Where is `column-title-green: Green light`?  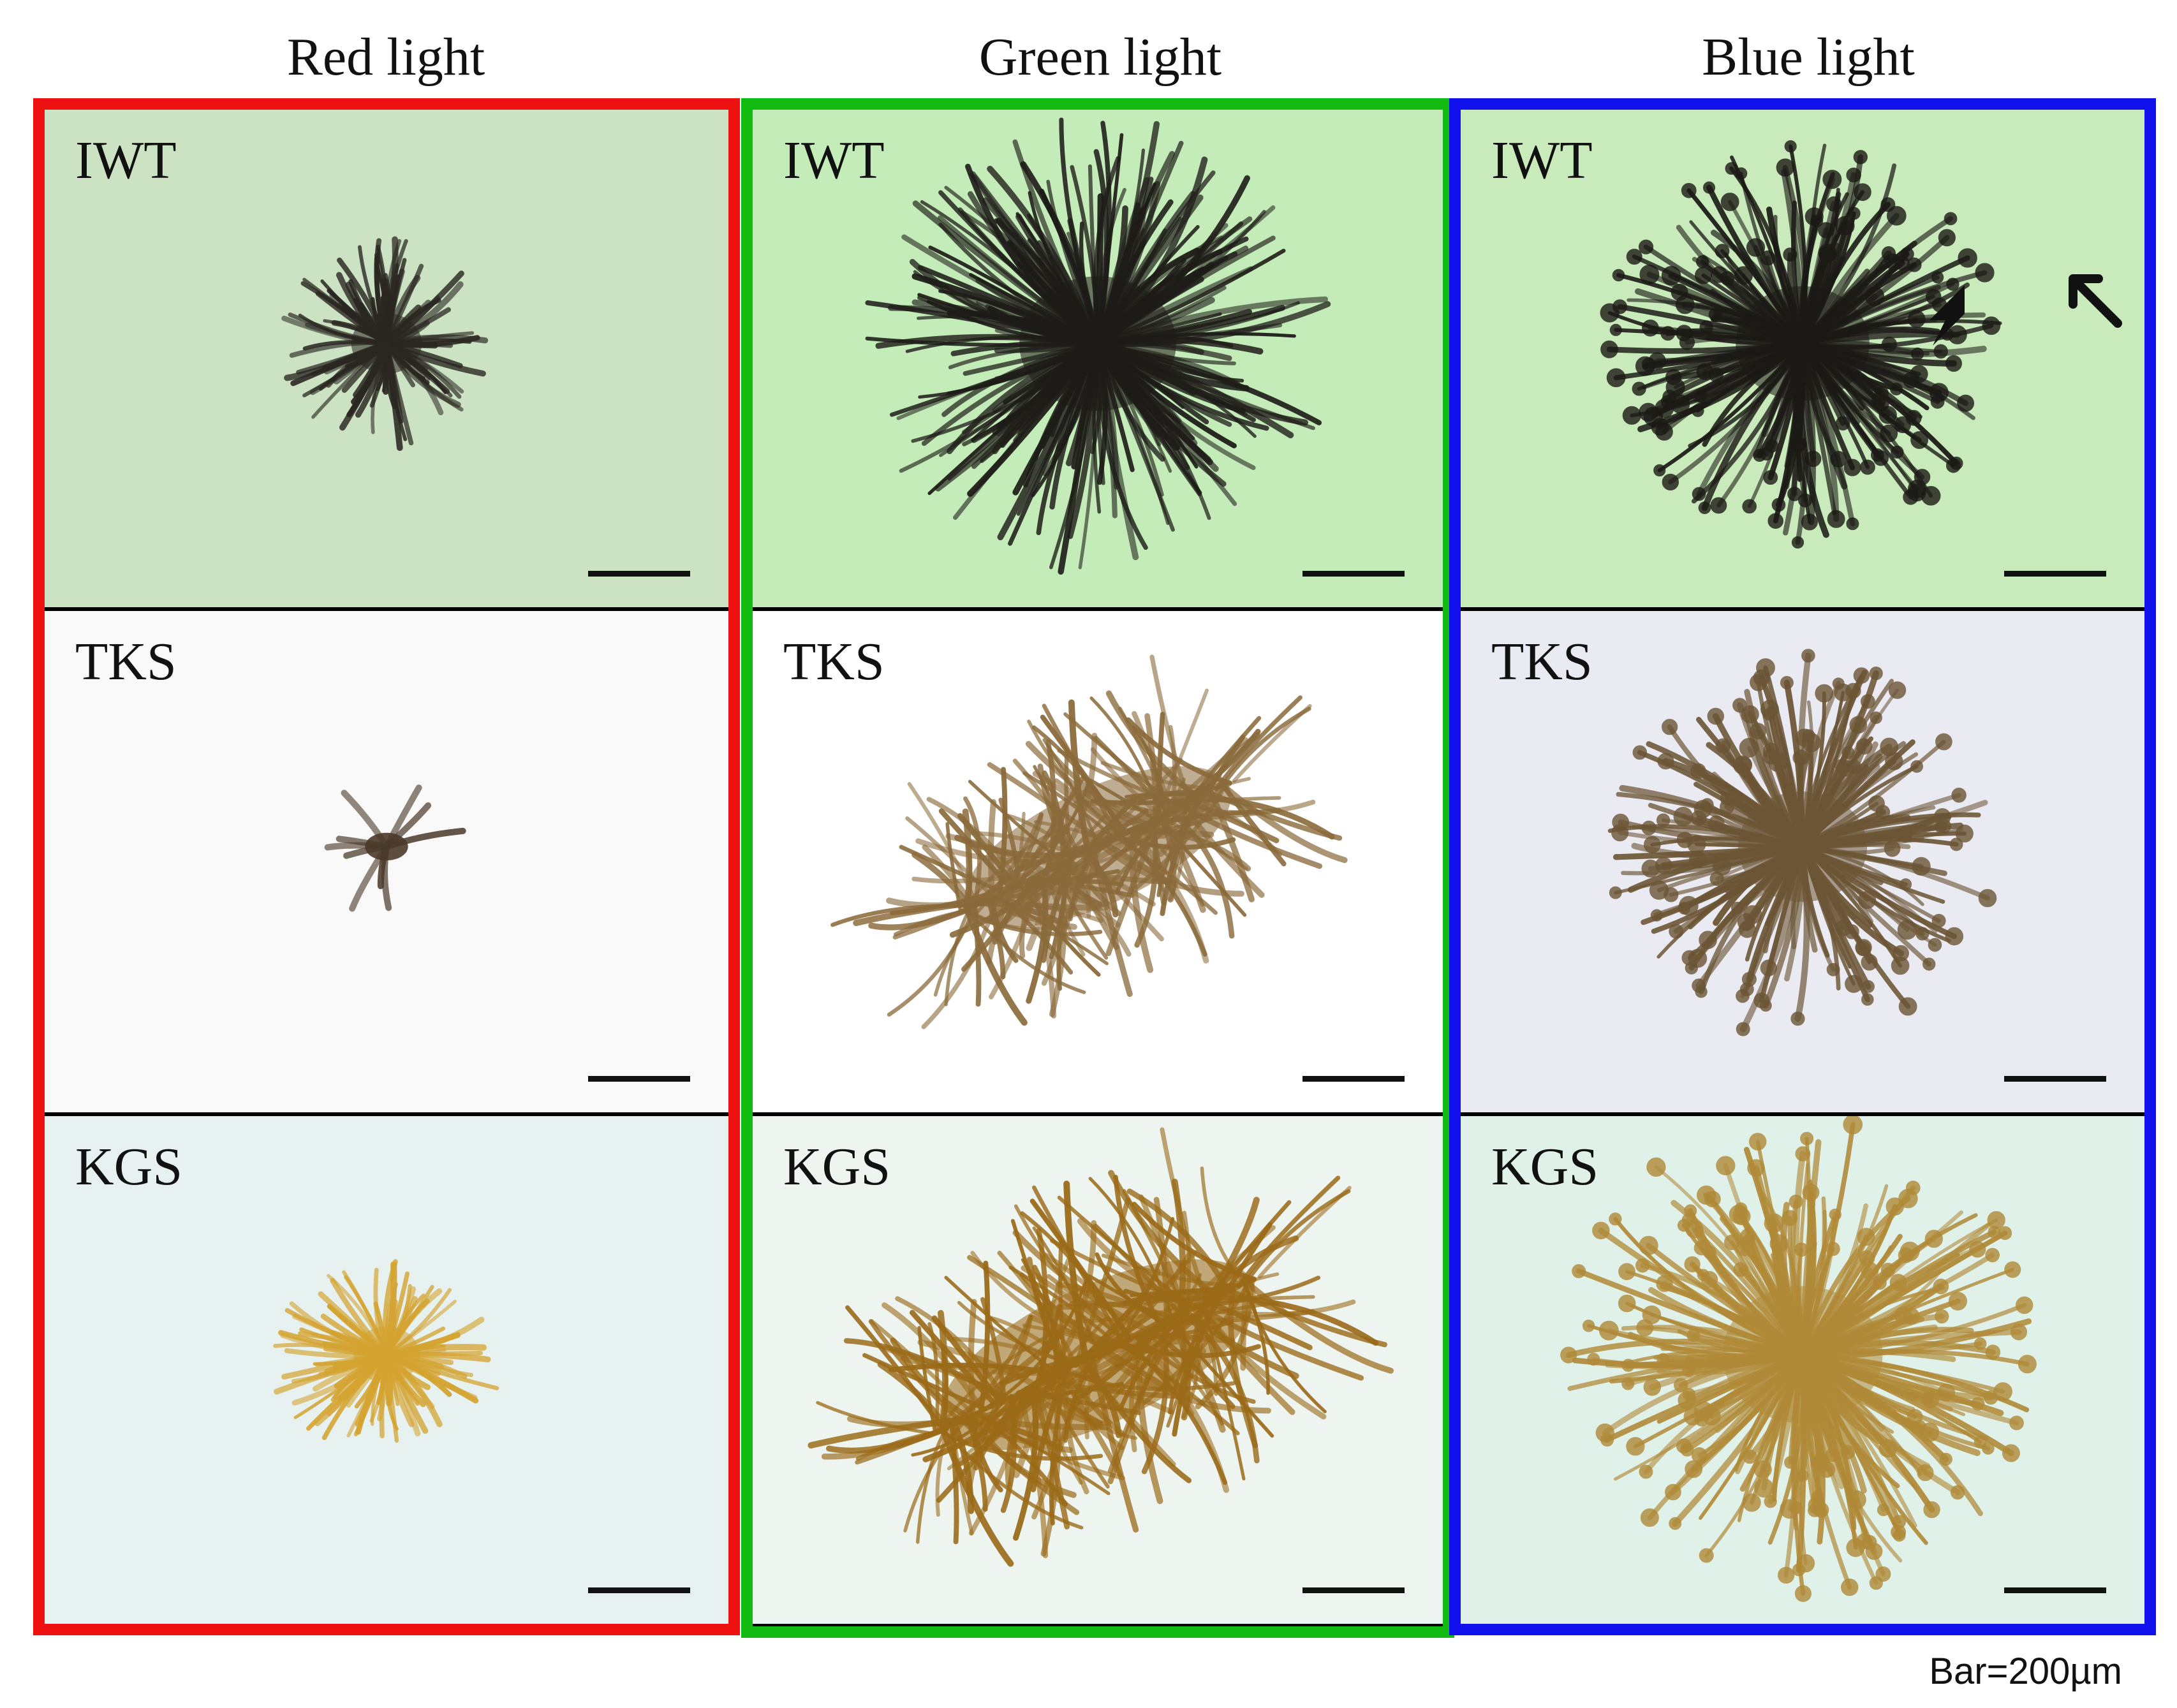
column-title-green: Green light is located at coordinates (1100, 57).